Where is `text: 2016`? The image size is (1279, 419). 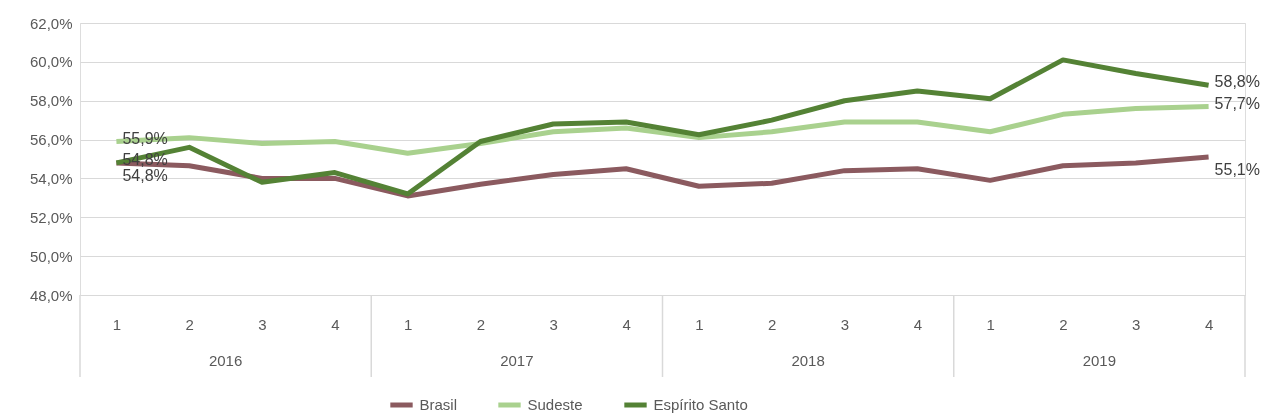 text: 2016 is located at coordinates (225, 360).